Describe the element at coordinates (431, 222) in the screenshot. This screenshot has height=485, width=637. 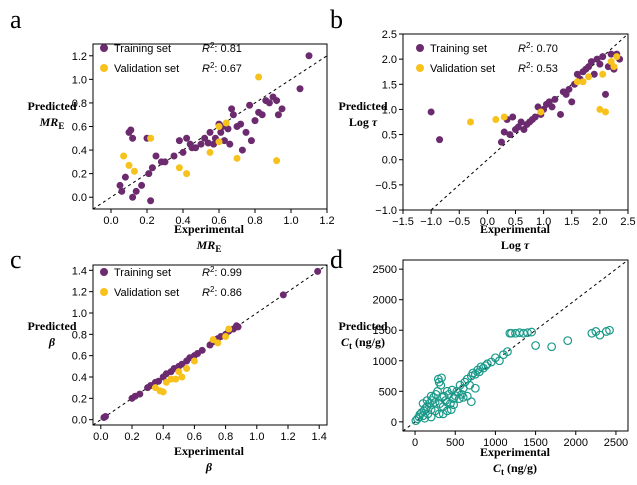
I see `x-tick-label-b: −1.0` at that location.